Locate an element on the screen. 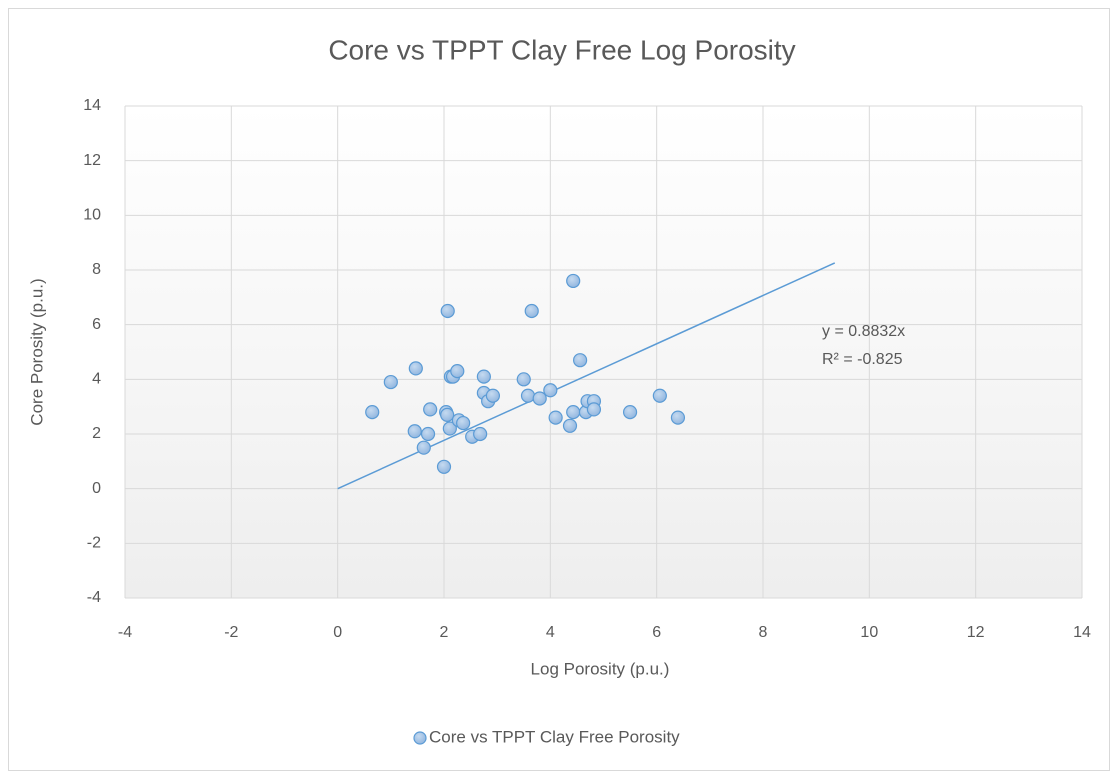  x-tick-label: 12 is located at coordinates (976, 632).